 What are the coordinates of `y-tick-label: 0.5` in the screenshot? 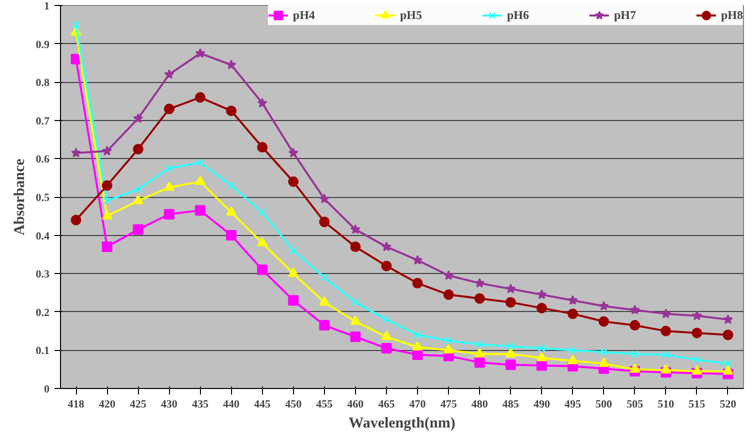 It's located at (43, 198).